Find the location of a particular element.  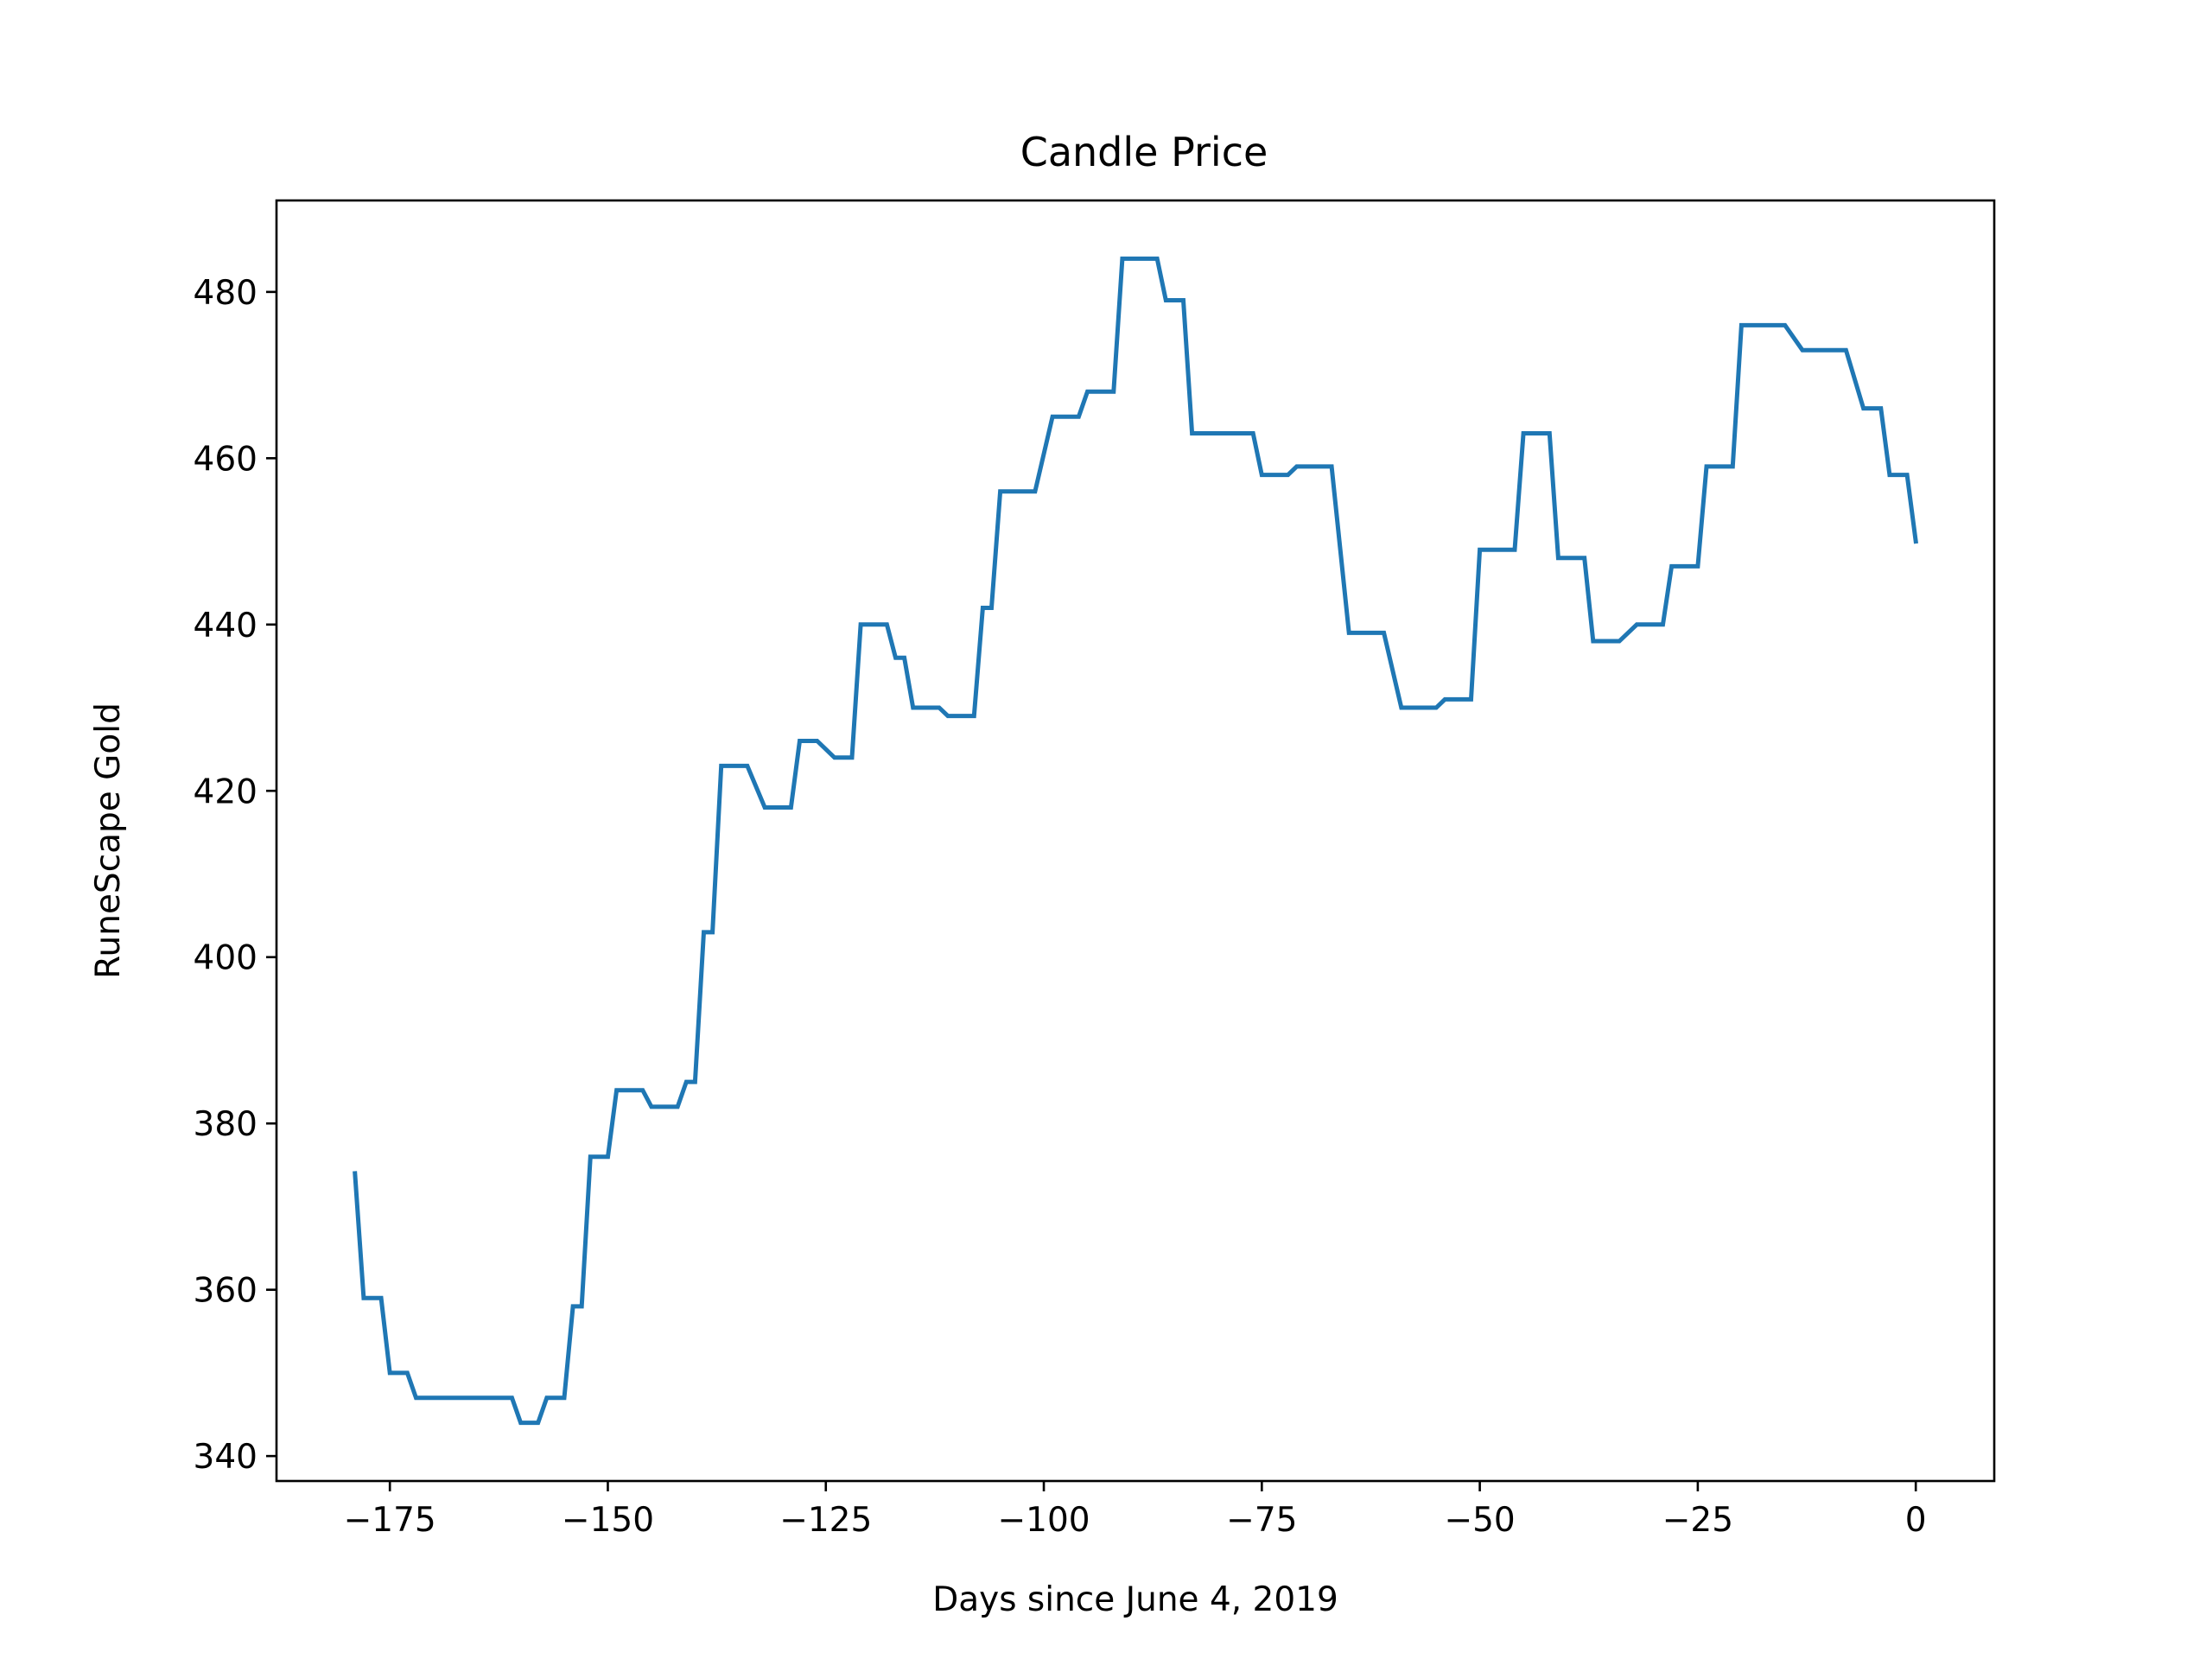

x-tick-label: −100 is located at coordinates (1043, 1520).